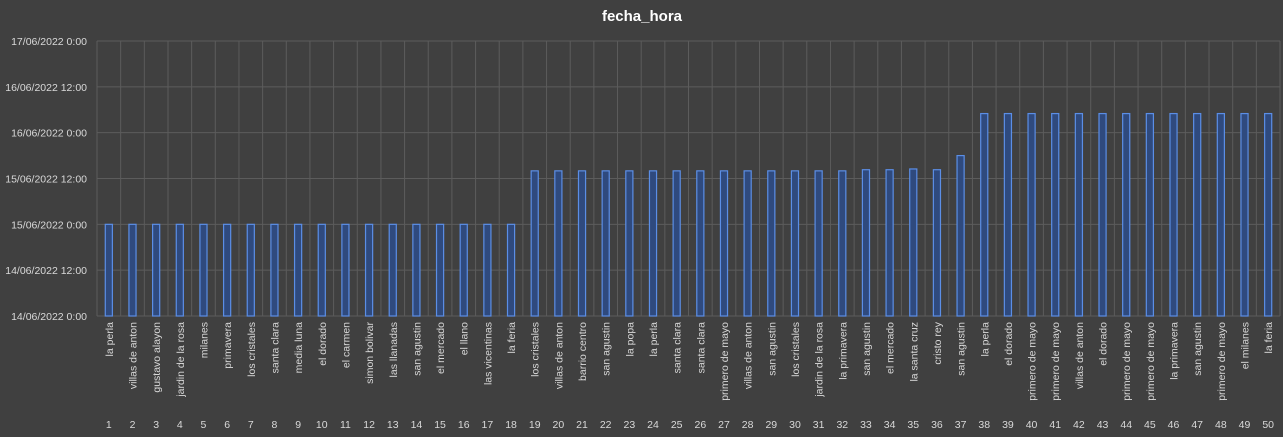 The image size is (1283, 437). I want to click on x-label: barrio centro, so click(583, 351).